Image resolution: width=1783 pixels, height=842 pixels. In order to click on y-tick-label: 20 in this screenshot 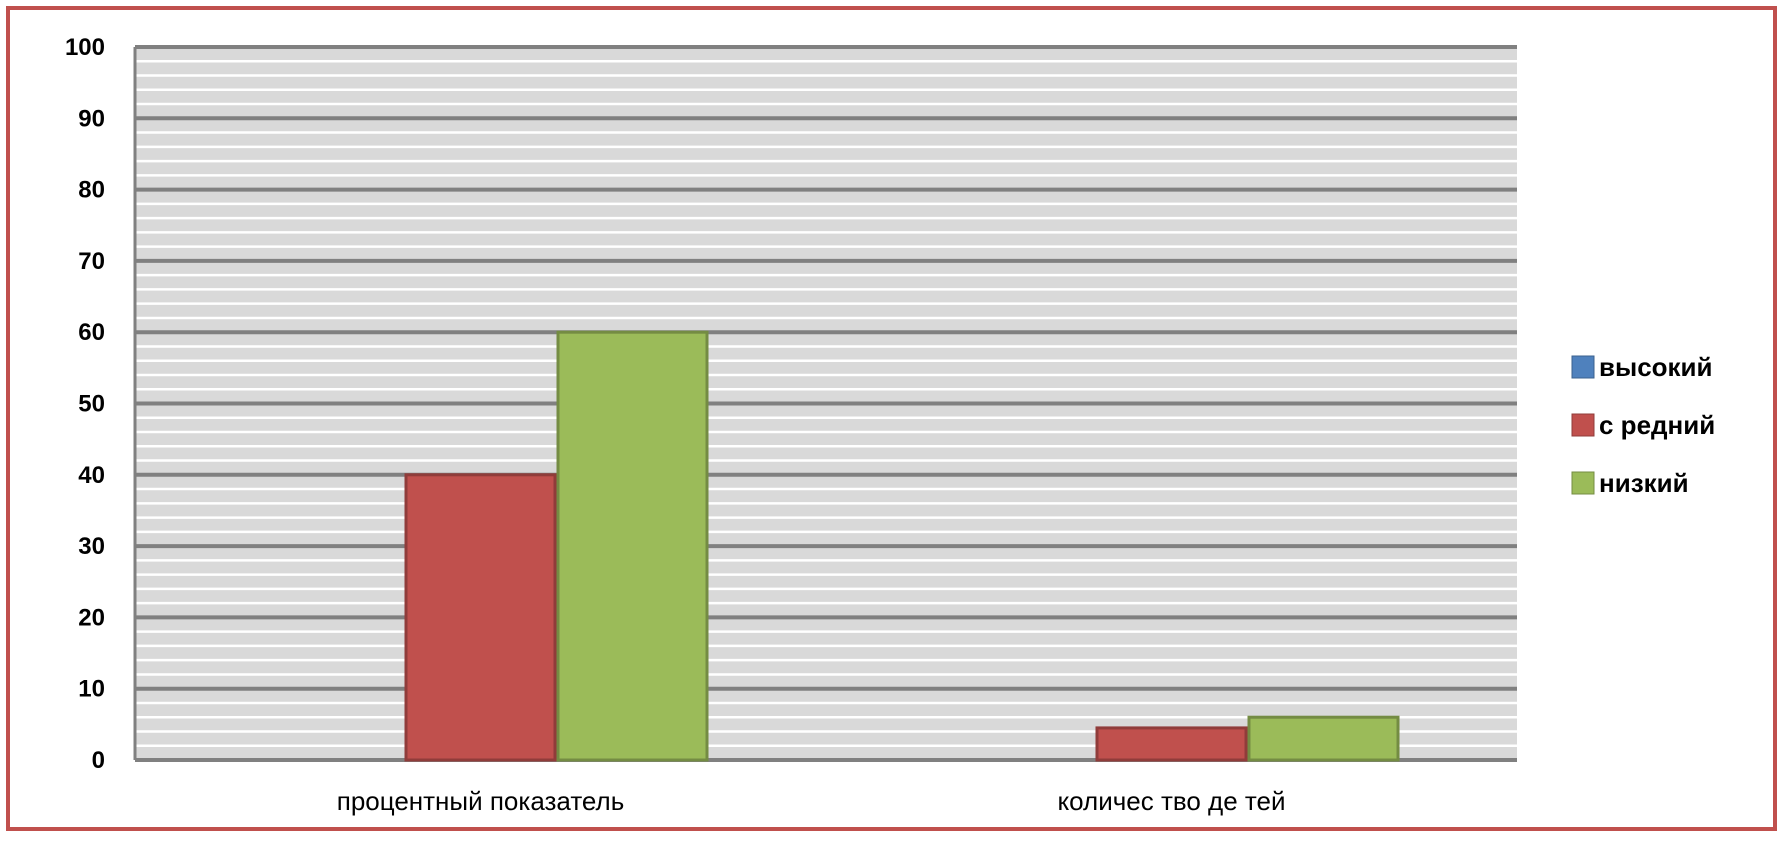, I will do `click(91, 617)`.